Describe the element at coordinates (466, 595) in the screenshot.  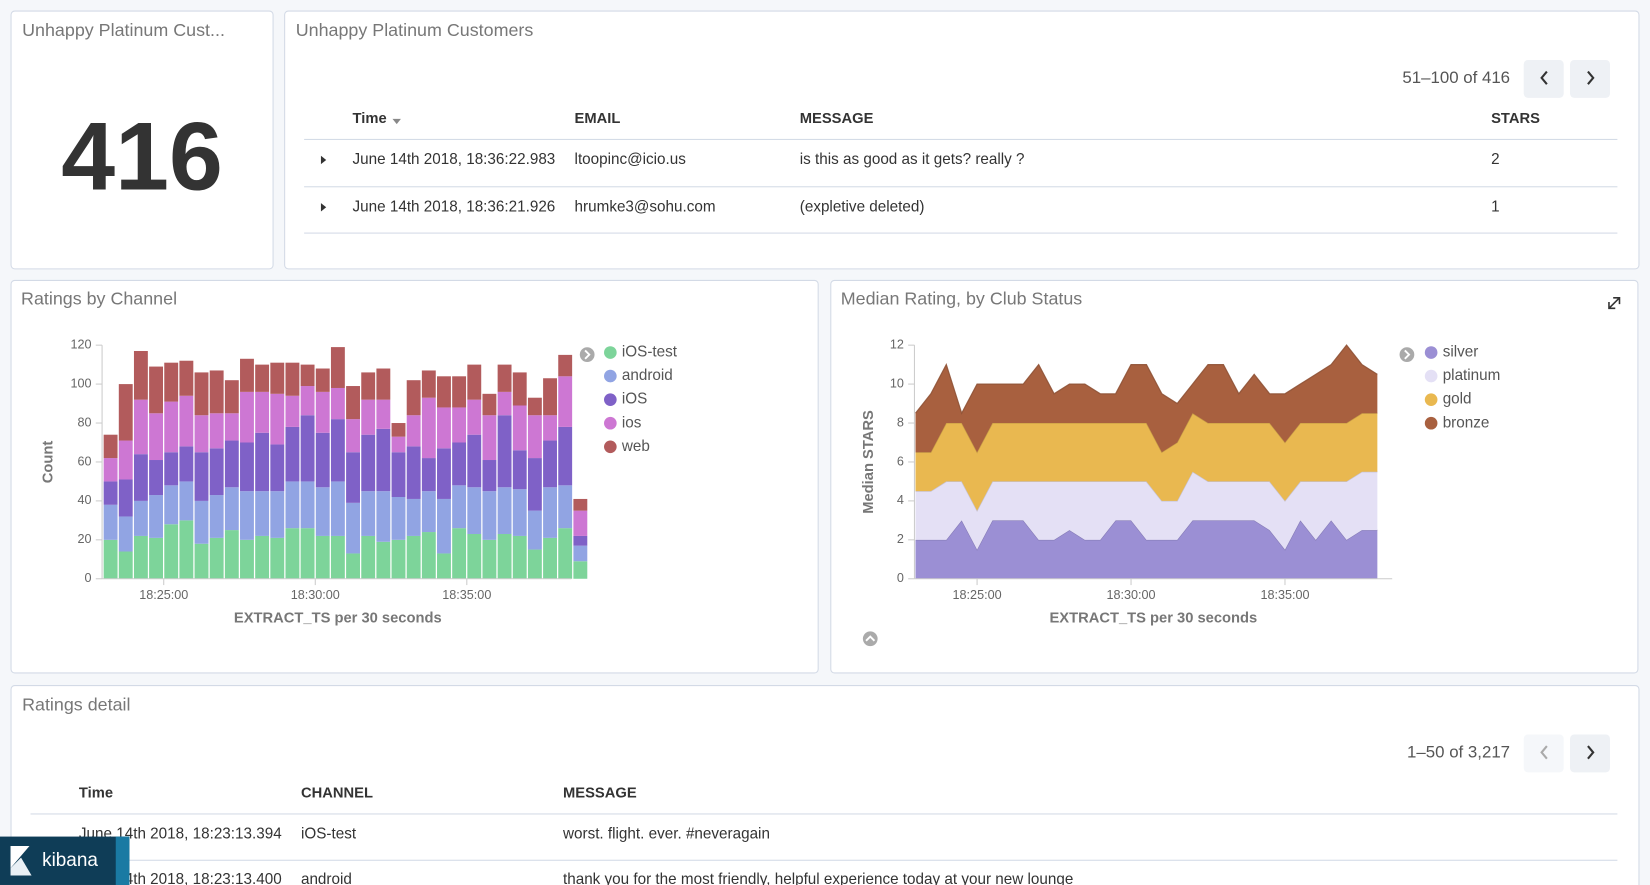
I see `x-tick-label: 18:35:00` at that location.